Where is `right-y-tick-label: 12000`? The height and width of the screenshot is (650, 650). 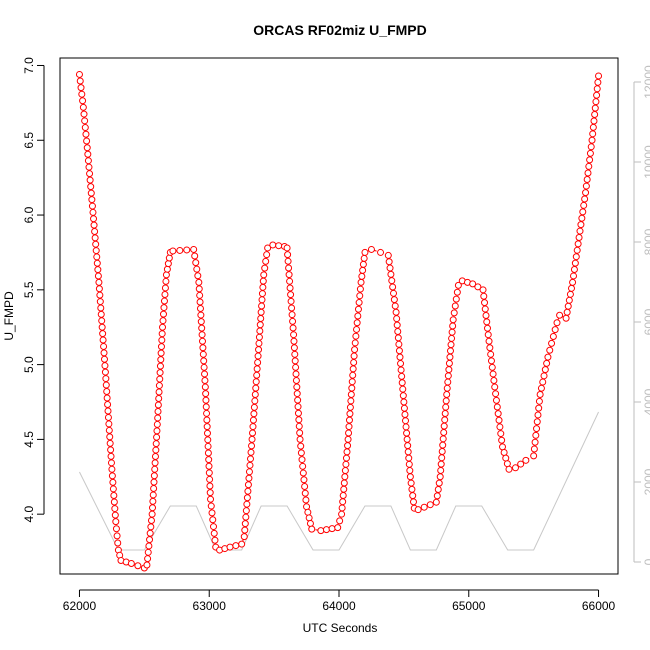
right-y-tick-label: 12000 is located at coordinates (646, 82).